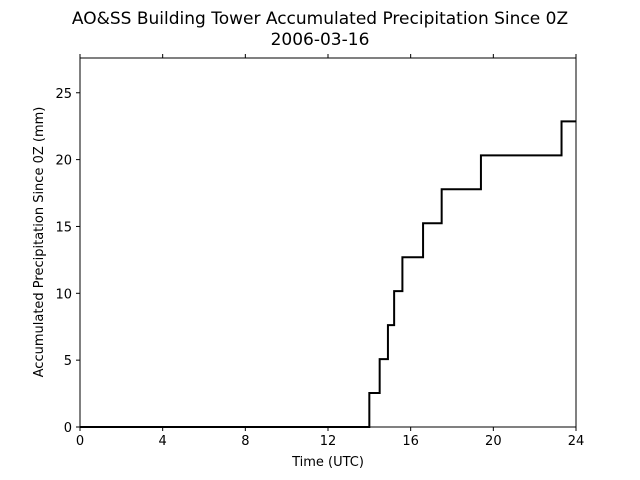 This screenshot has height=480, width=640. I want to click on x-tick-label: 24, so click(576, 441).